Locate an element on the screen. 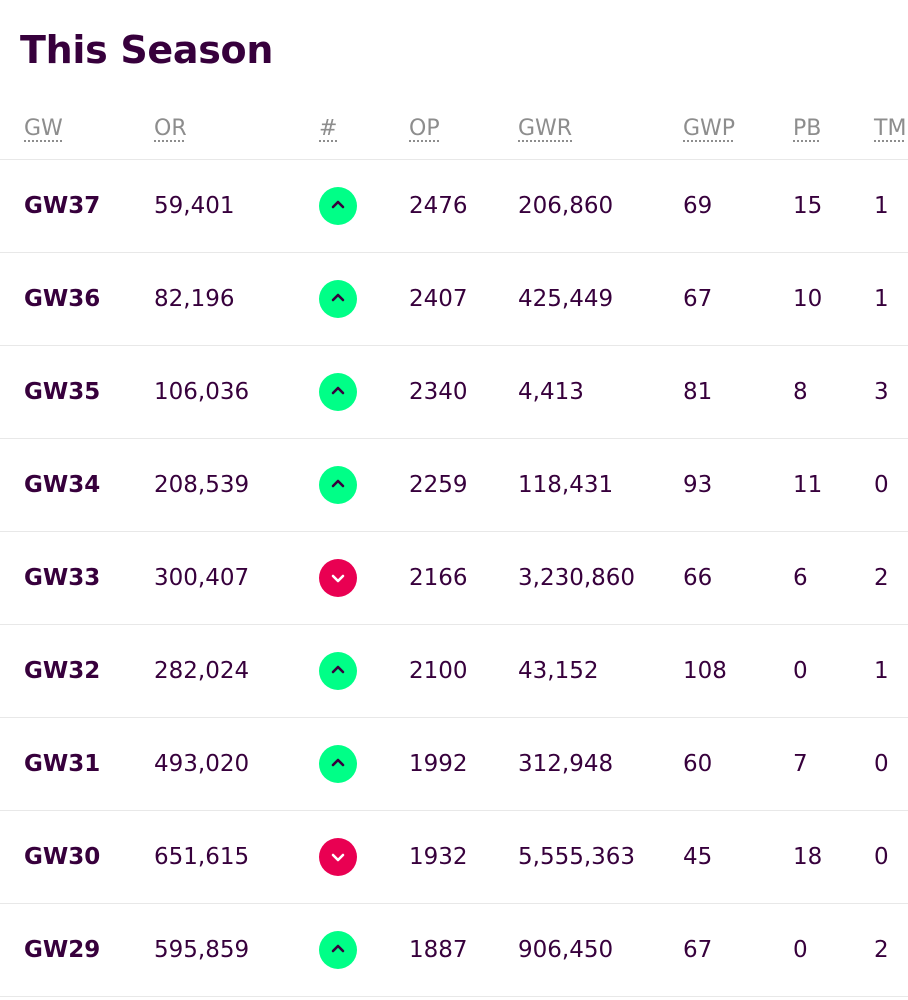  overall-rank-cell: 651,615 is located at coordinates (202, 857).